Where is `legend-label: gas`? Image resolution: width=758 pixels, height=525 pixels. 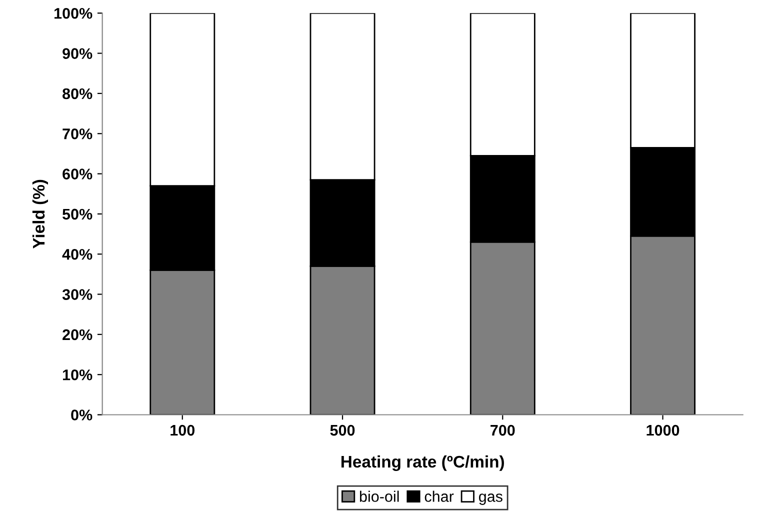
legend-label: gas is located at coordinates (490, 499).